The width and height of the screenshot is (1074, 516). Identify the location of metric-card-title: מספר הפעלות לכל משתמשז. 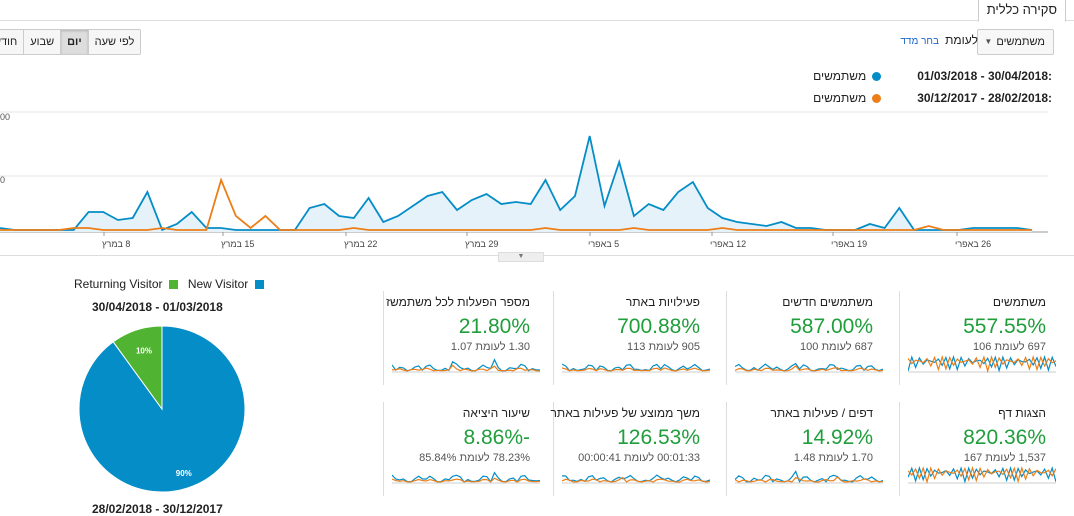
(458, 302).